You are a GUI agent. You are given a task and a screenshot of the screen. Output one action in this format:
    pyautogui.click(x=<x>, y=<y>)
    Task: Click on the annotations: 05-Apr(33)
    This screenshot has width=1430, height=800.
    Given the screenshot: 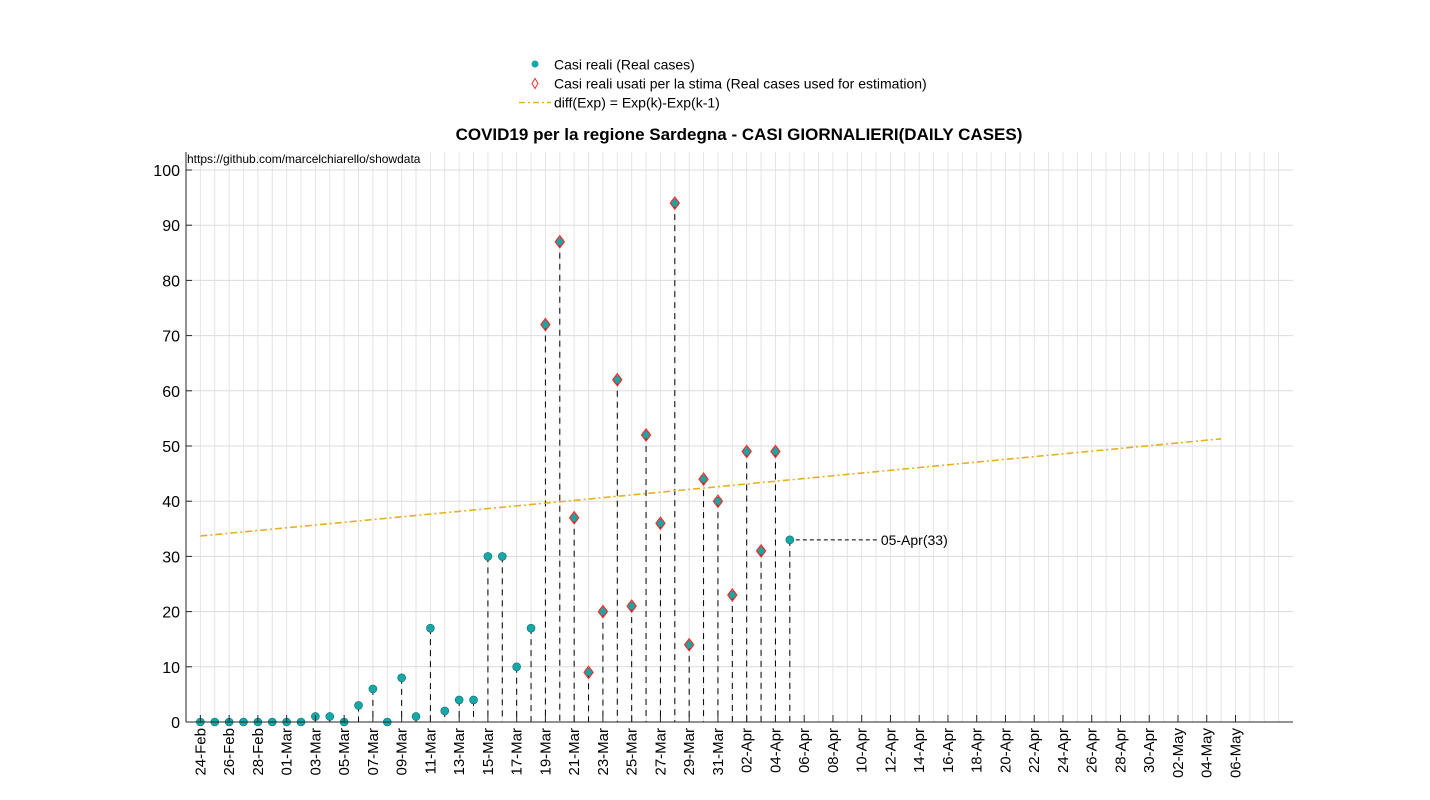 What is the action you would take?
    pyautogui.click(x=871, y=540)
    